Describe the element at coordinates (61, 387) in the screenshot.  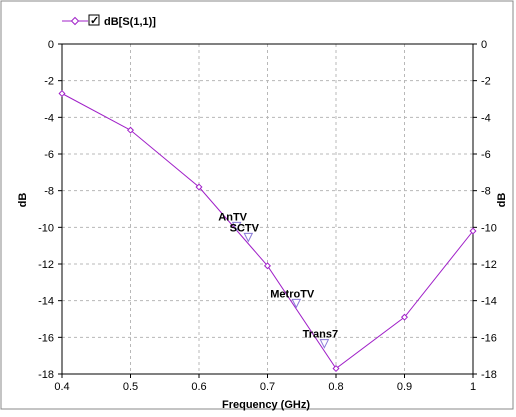
I see `x-tick-label: 0.4` at that location.